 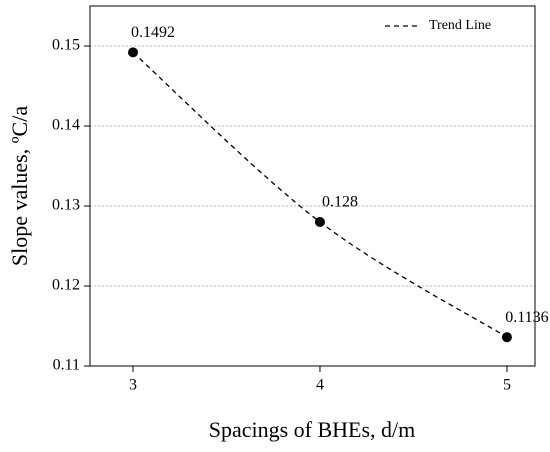 What do you see at coordinates (66, 285) in the screenshot?
I see `y-tick-label: 0.12` at bounding box center [66, 285].